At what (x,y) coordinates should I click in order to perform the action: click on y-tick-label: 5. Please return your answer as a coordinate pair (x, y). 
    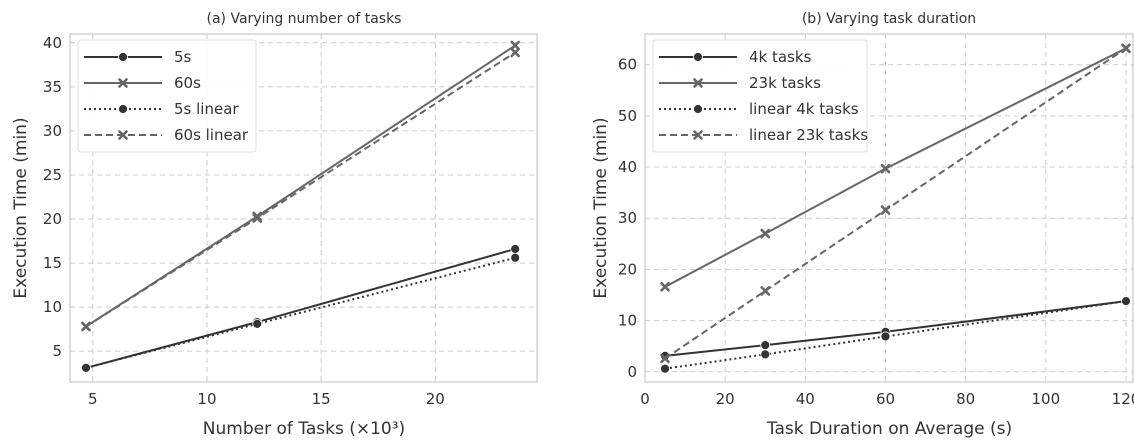
    Looking at the image, I should click on (57, 351).